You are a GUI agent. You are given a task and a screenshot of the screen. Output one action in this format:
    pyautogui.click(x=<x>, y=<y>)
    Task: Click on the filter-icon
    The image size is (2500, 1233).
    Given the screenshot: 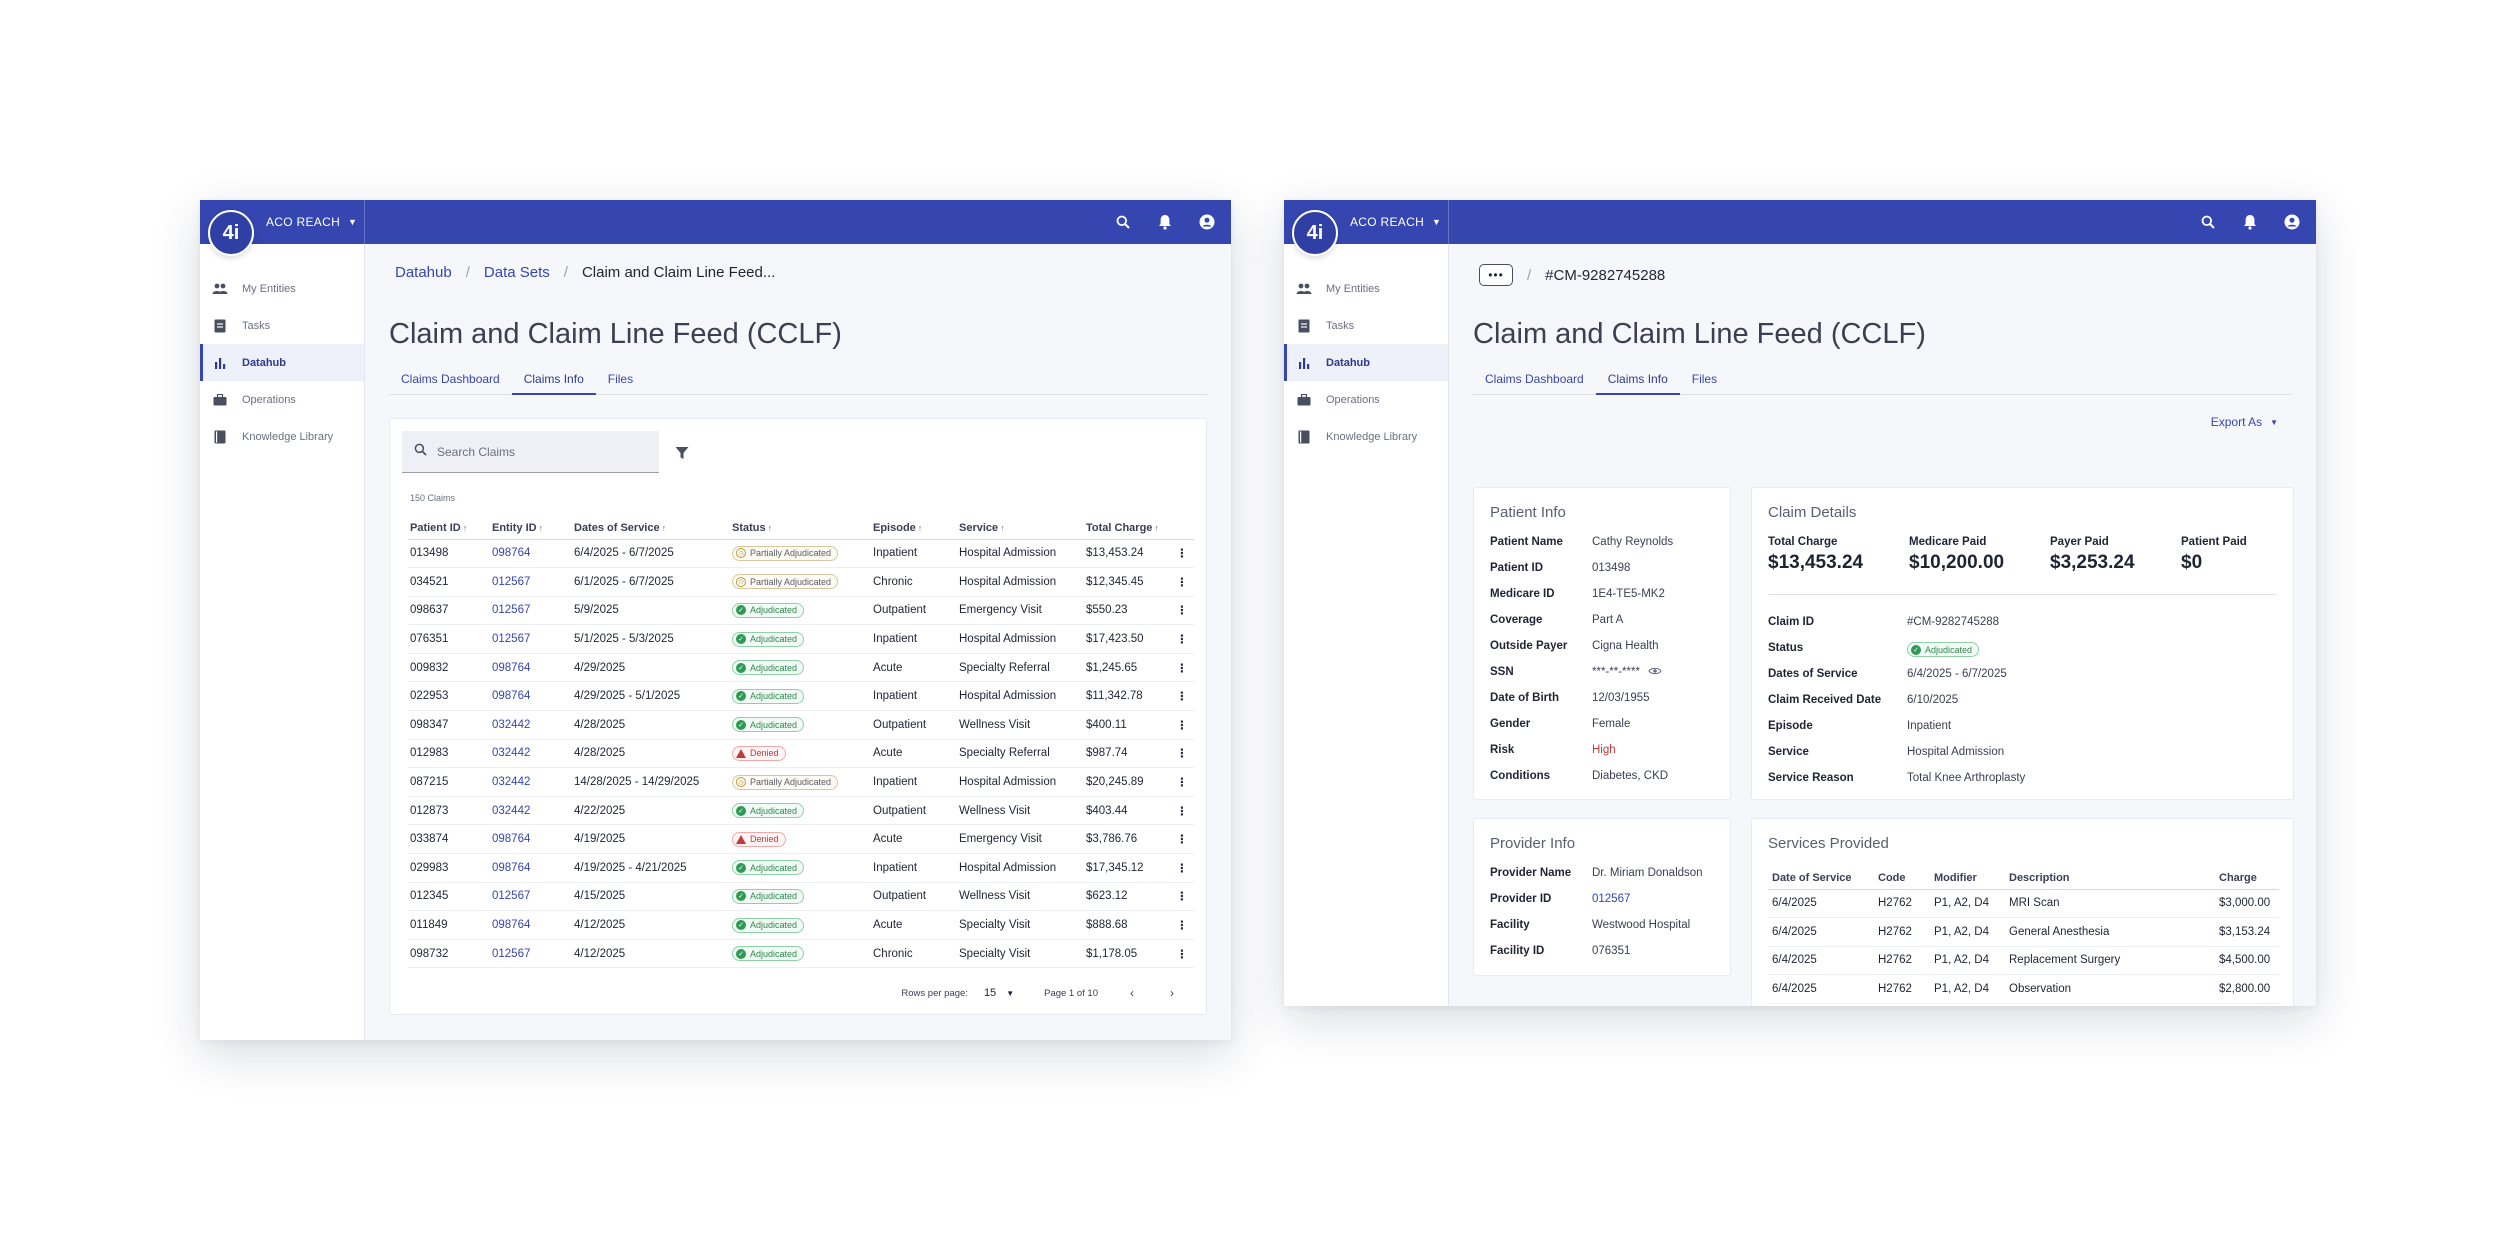 What is the action you would take?
    pyautogui.click(x=682, y=453)
    